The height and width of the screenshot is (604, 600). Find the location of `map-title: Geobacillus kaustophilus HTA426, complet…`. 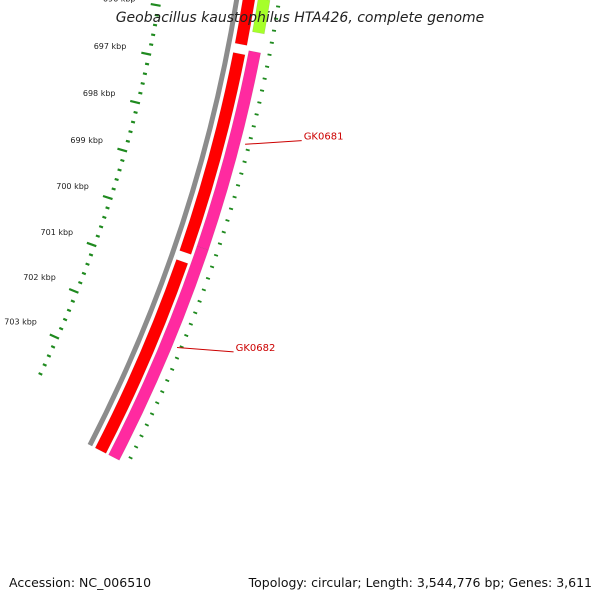

map-title: Geobacillus kaustophilus HTA426, complet… is located at coordinates (300, 18).